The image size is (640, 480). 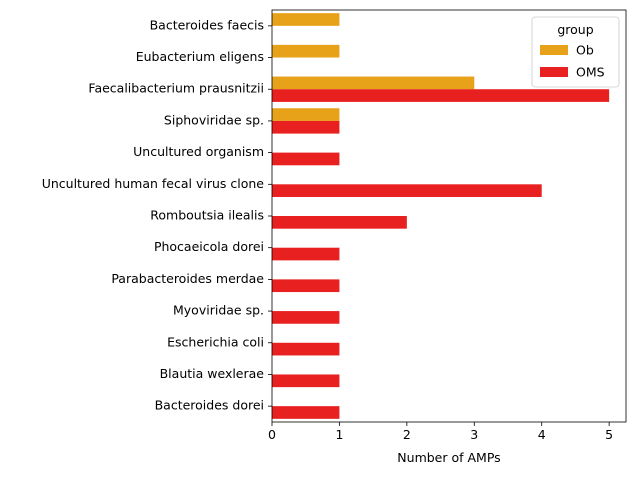 What do you see at coordinates (339, 434) in the screenshot?
I see `x-tick-label: 1` at bounding box center [339, 434].